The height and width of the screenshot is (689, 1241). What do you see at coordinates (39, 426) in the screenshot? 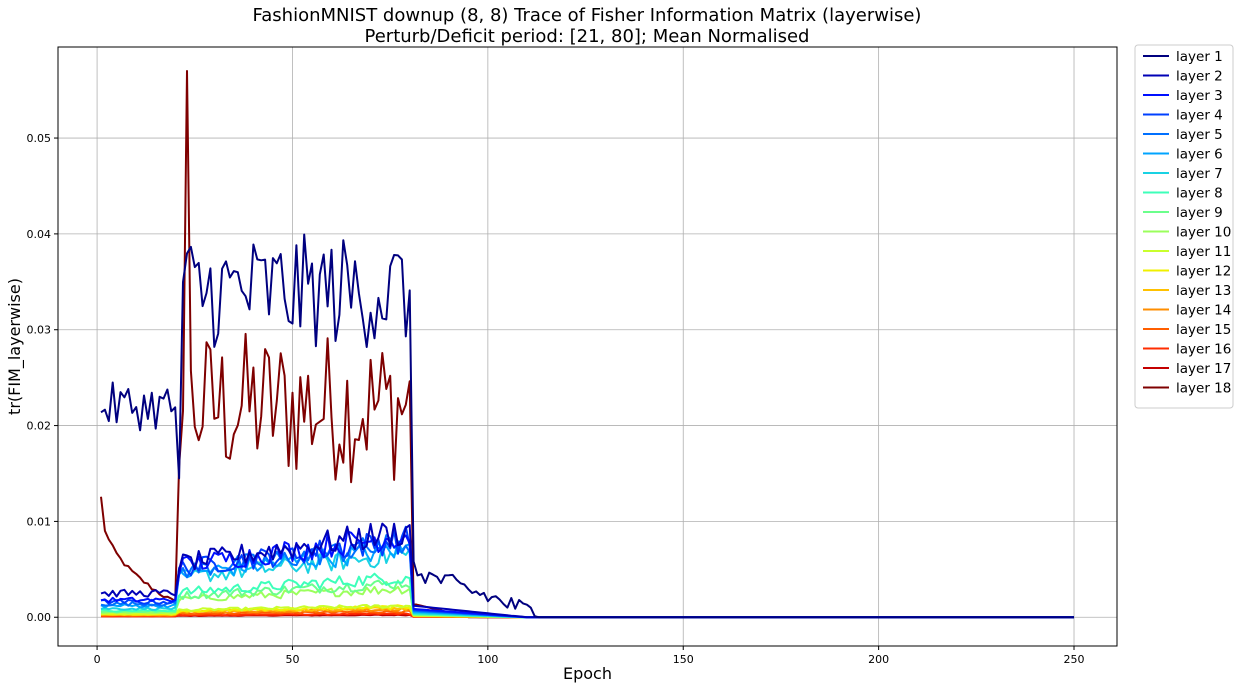
I see `y-tick-label: 0.02` at bounding box center [39, 426].